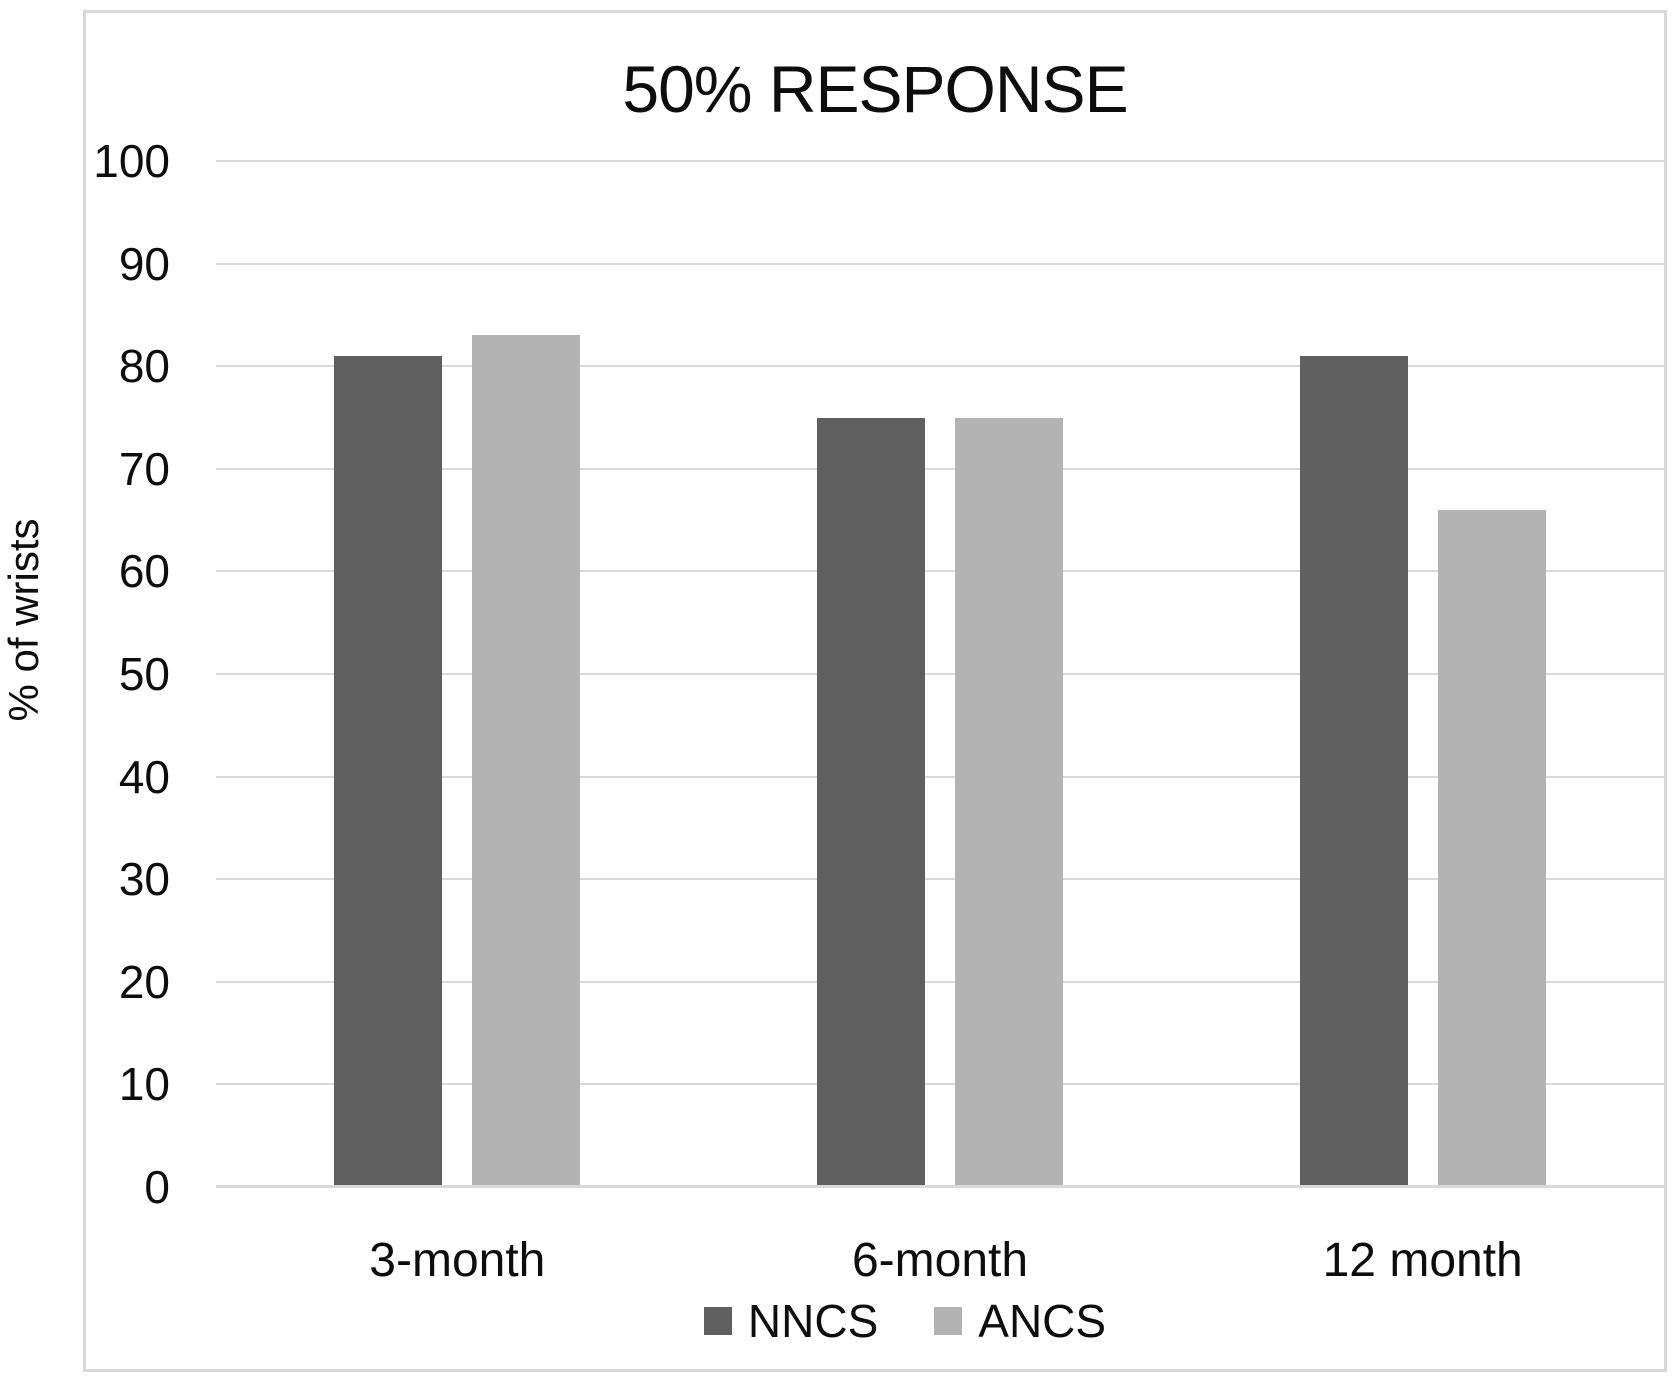 The height and width of the screenshot is (1380, 1675). Describe the element at coordinates (131, 161) in the screenshot. I see `y-tick-label-100: 100` at that location.